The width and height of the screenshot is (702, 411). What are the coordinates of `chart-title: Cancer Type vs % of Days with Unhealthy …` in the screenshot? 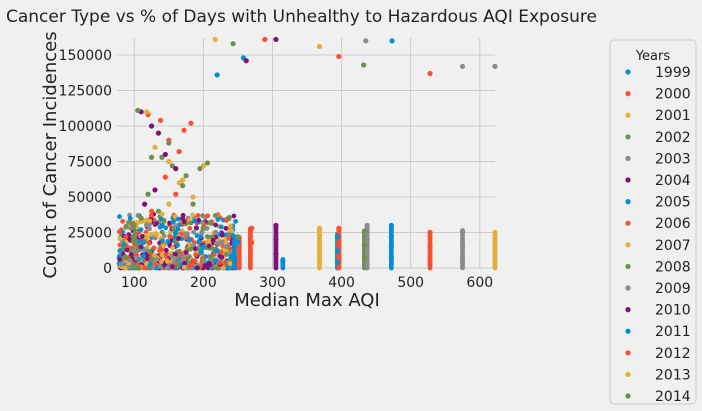 It's located at (301, 17).